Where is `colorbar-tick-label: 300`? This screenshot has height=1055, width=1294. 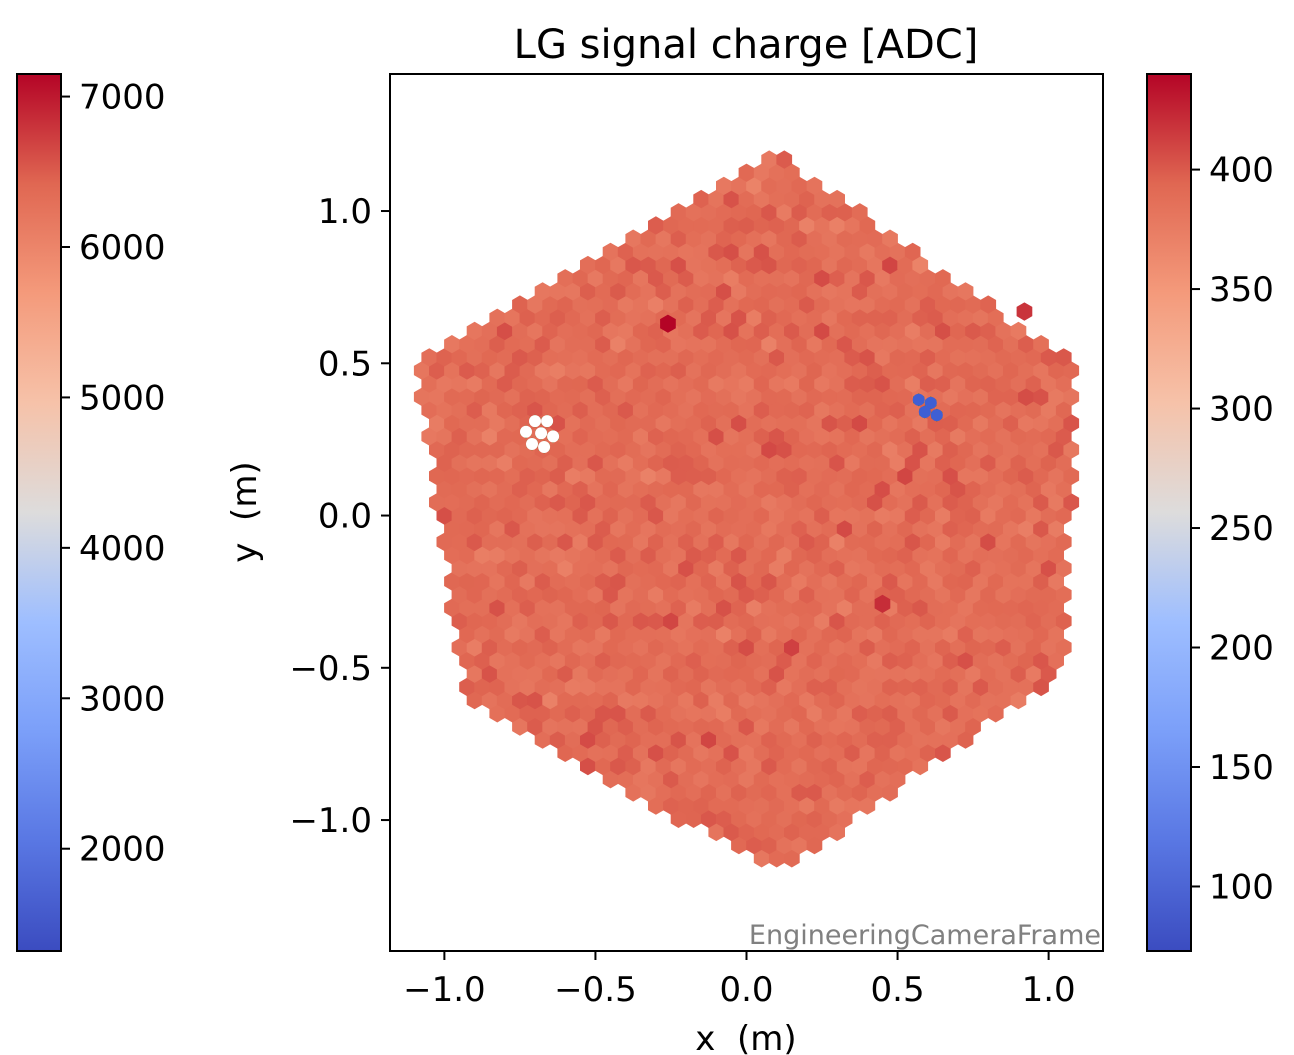
colorbar-tick-label: 300 is located at coordinates (1241, 410).